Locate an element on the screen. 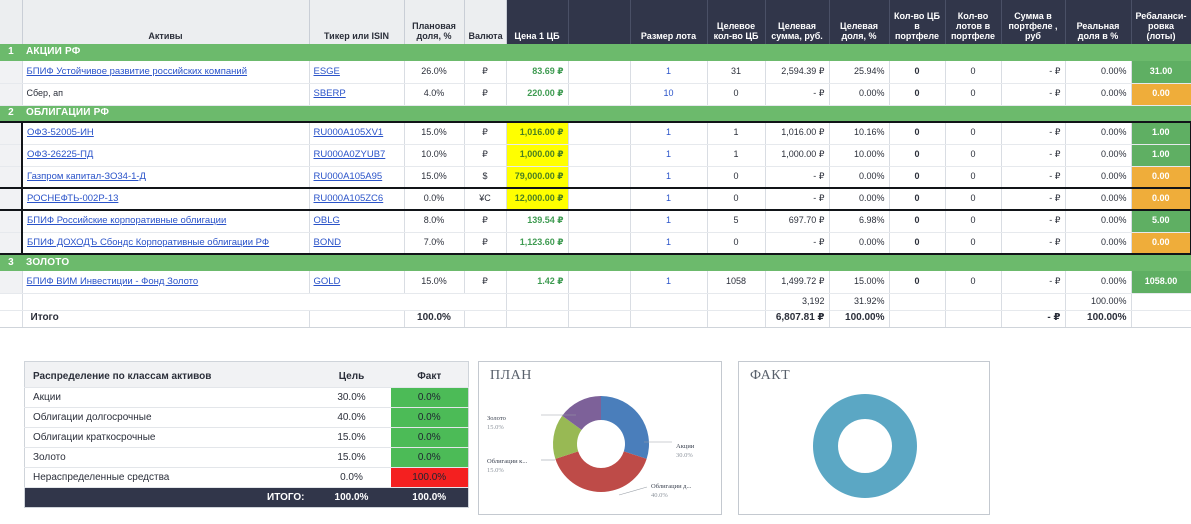 Image resolution: width=1191 pixels, height=524 pixels. asset-cell: РОСНЕФТЬ-002Р-13 is located at coordinates (165, 199).